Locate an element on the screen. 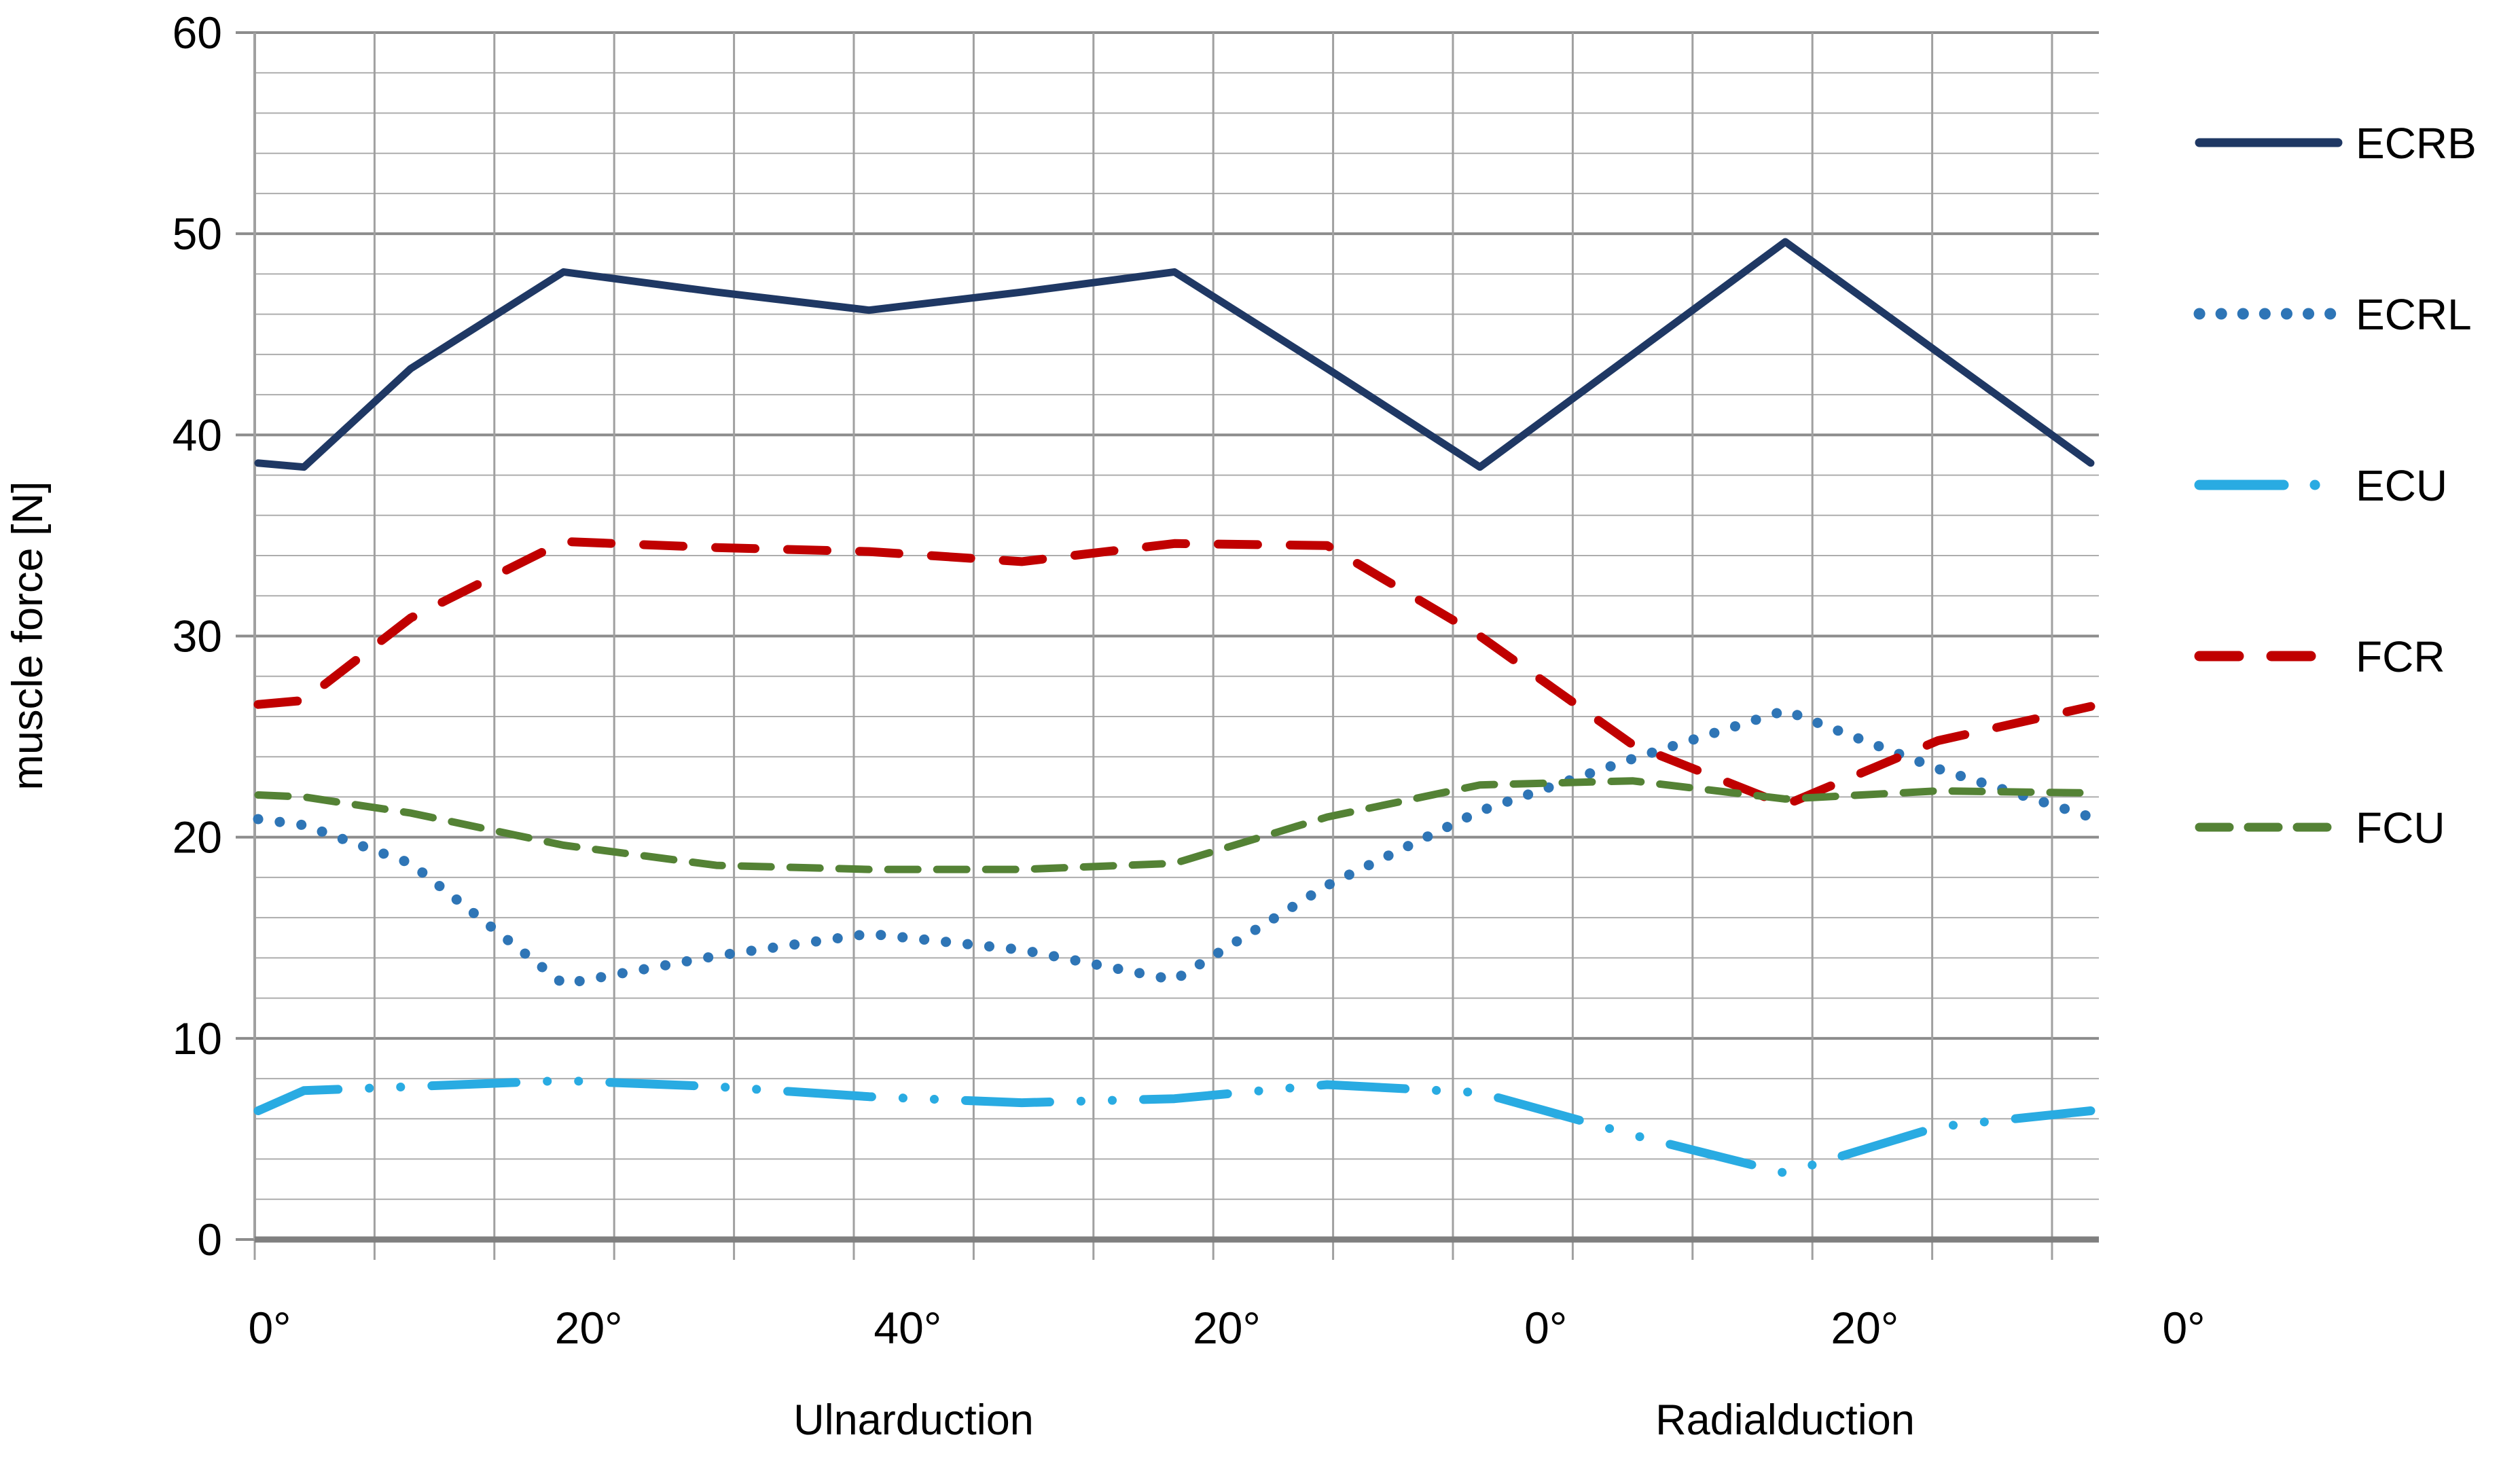 The width and height of the screenshot is (2501, 1484). series-line-ecu is located at coordinates (1174, 1127).